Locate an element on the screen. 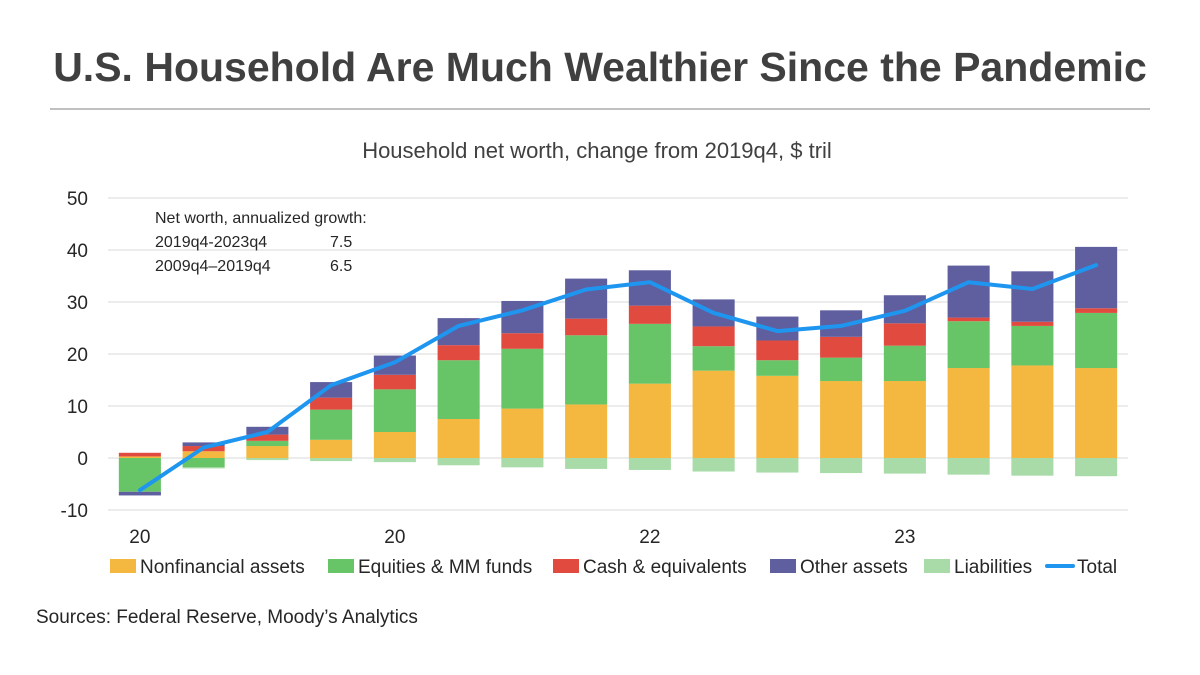 The image size is (1200, 675). legend-swatch-cash-equivalents is located at coordinates (566, 566).